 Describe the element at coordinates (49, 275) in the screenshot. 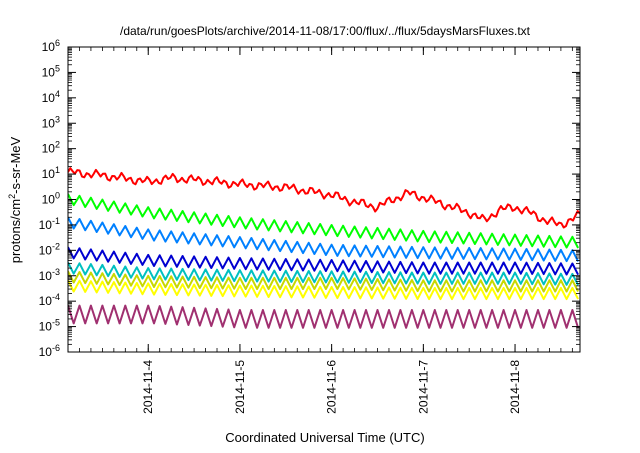

I see `y-tick-label: 10⁻³` at that location.